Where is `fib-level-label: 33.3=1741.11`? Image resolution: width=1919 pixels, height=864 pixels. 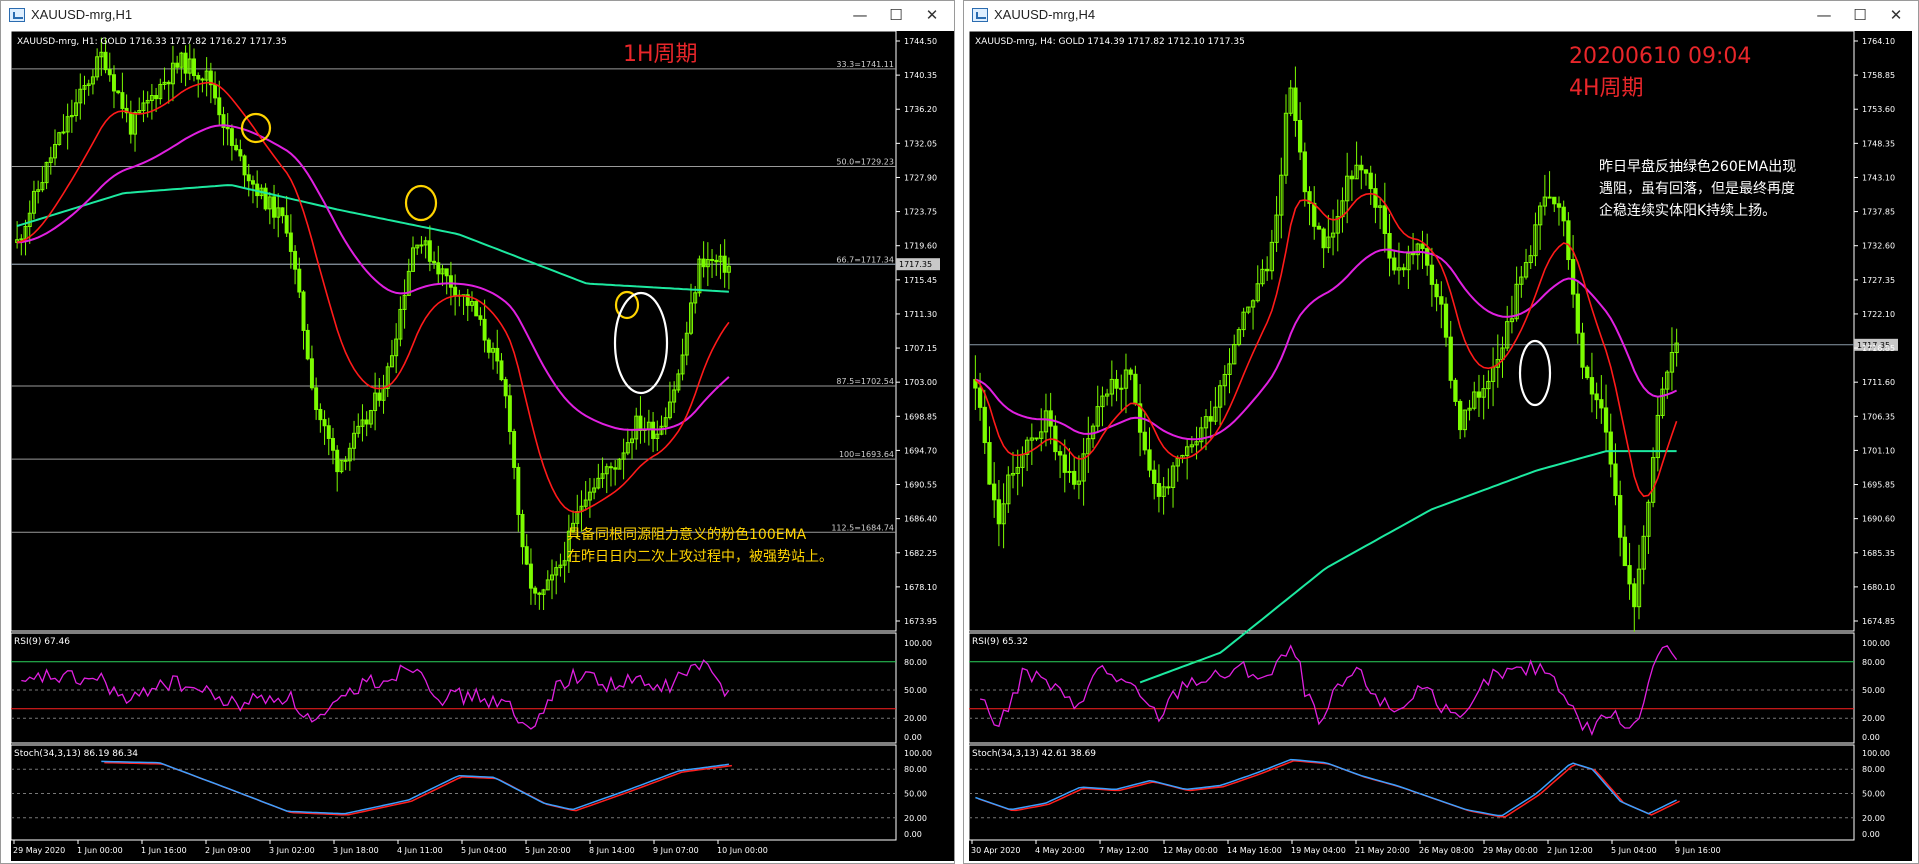 fib-level-label: 33.3=1741.11 is located at coordinates (865, 64).